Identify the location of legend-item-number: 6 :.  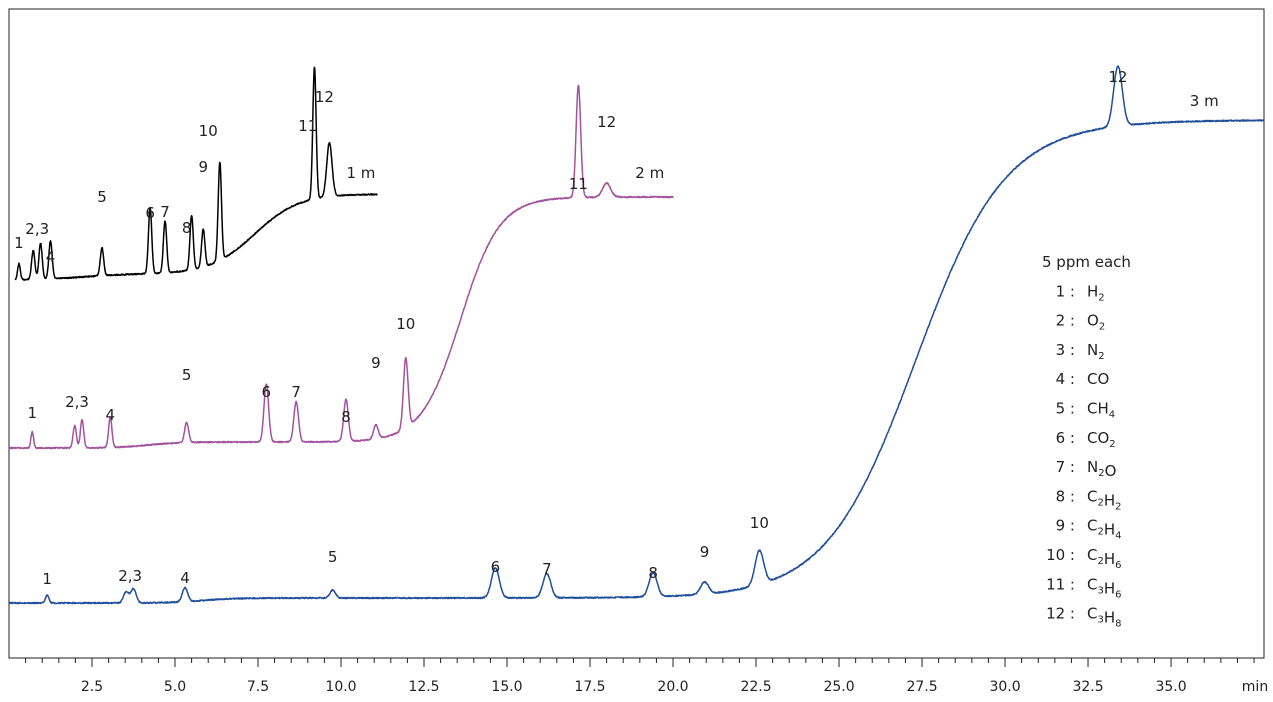
(1065, 438).